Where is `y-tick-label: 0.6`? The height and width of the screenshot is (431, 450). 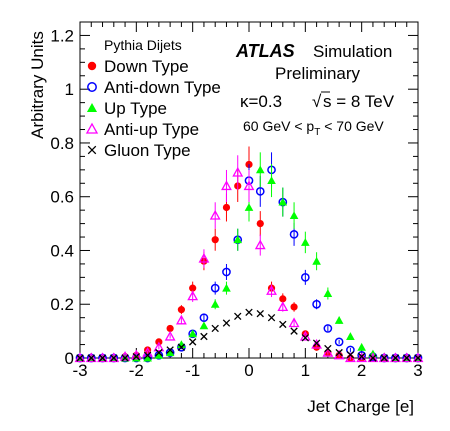
y-tick-label: 0.6 is located at coordinates (62, 197).